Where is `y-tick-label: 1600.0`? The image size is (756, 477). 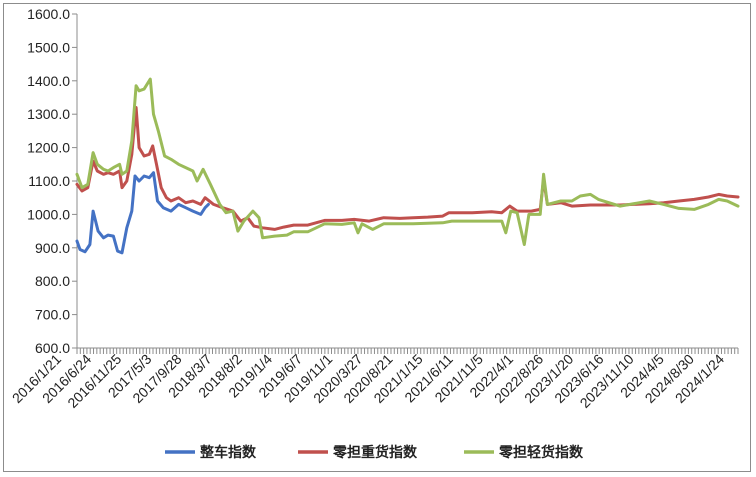
y-tick-label: 1600.0 is located at coordinates (48, 14).